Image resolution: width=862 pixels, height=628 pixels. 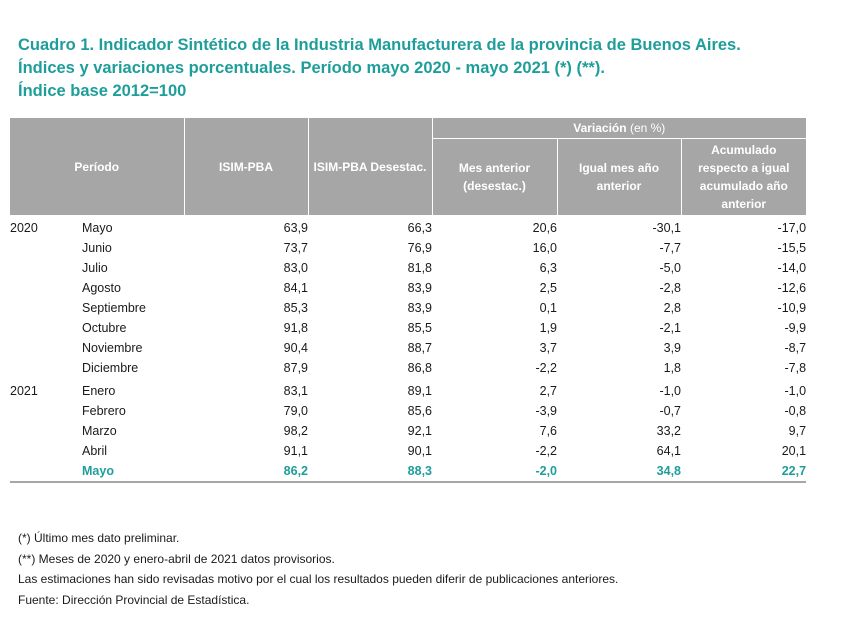 What do you see at coordinates (495, 177) in the screenshot?
I see `header-mes-anterior: Mes anterior (desestac.)` at bounding box center [495, 177].